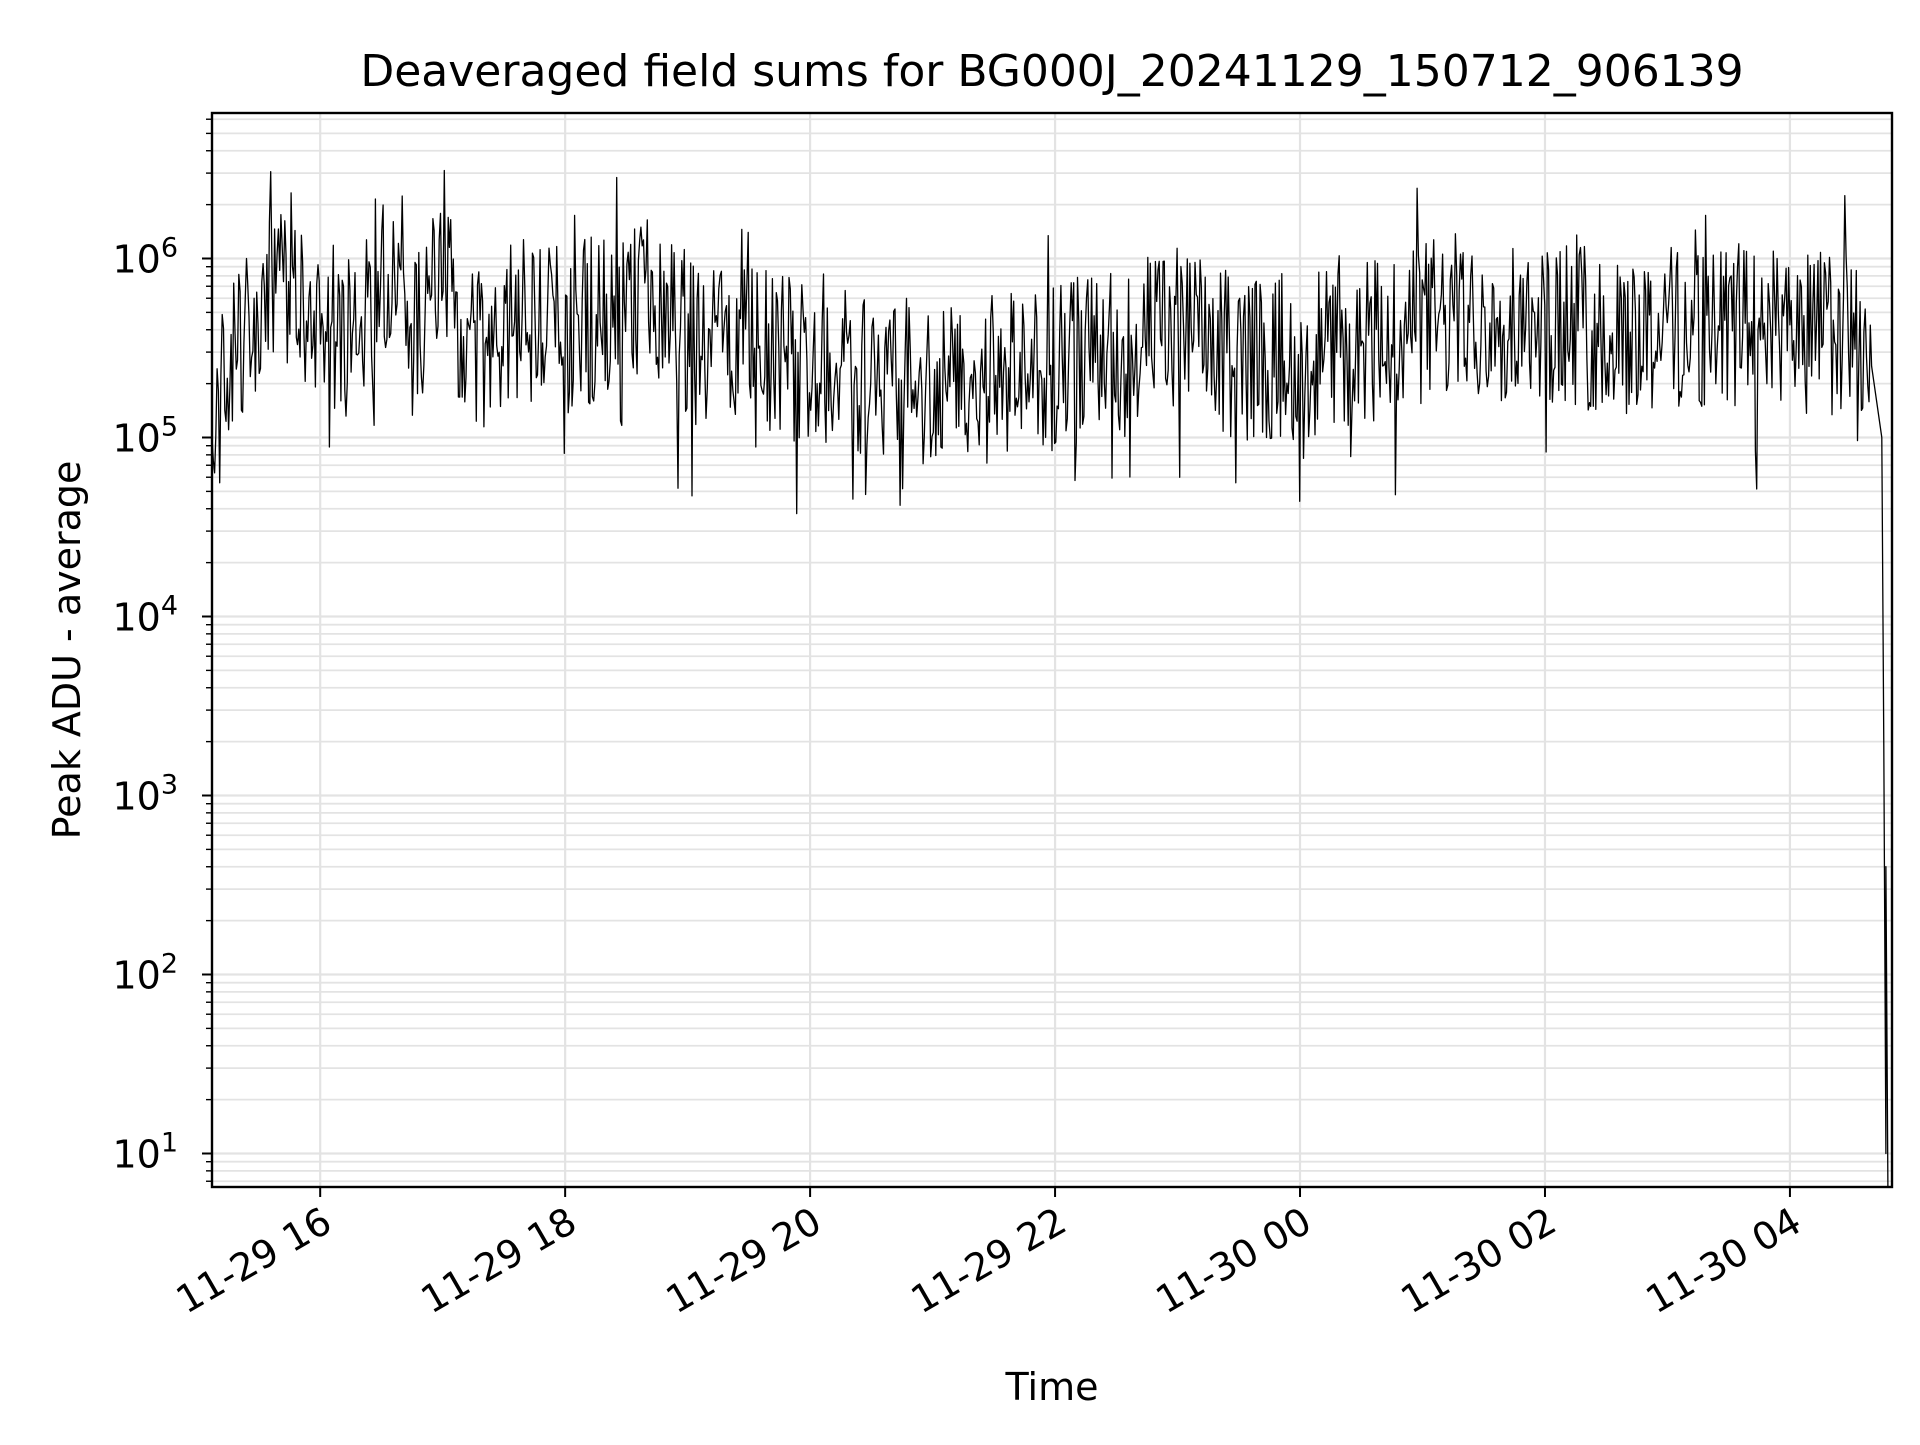 The height and width of the screenshot is (1445, 1920). I want to click on x-tick-label: 11-30 02, so click(1479, 1261).